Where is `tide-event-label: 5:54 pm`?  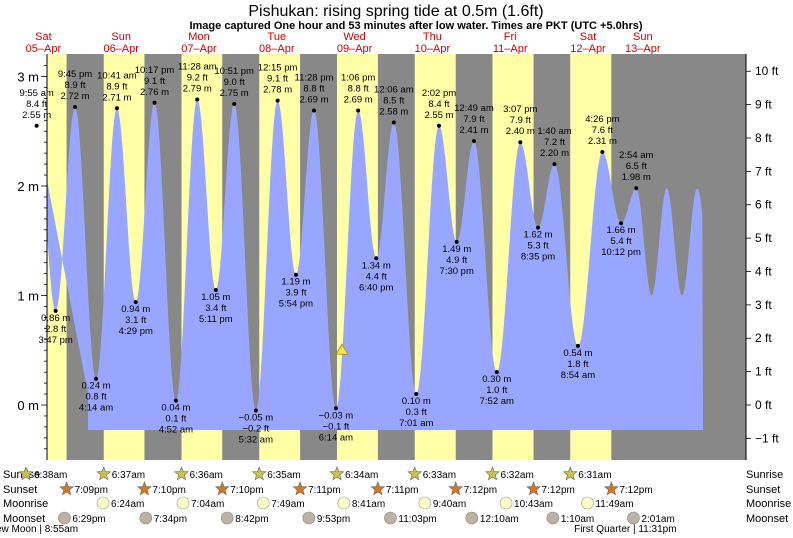
tide-event-label: 5:54 pm is located at coordinates (296, 304).